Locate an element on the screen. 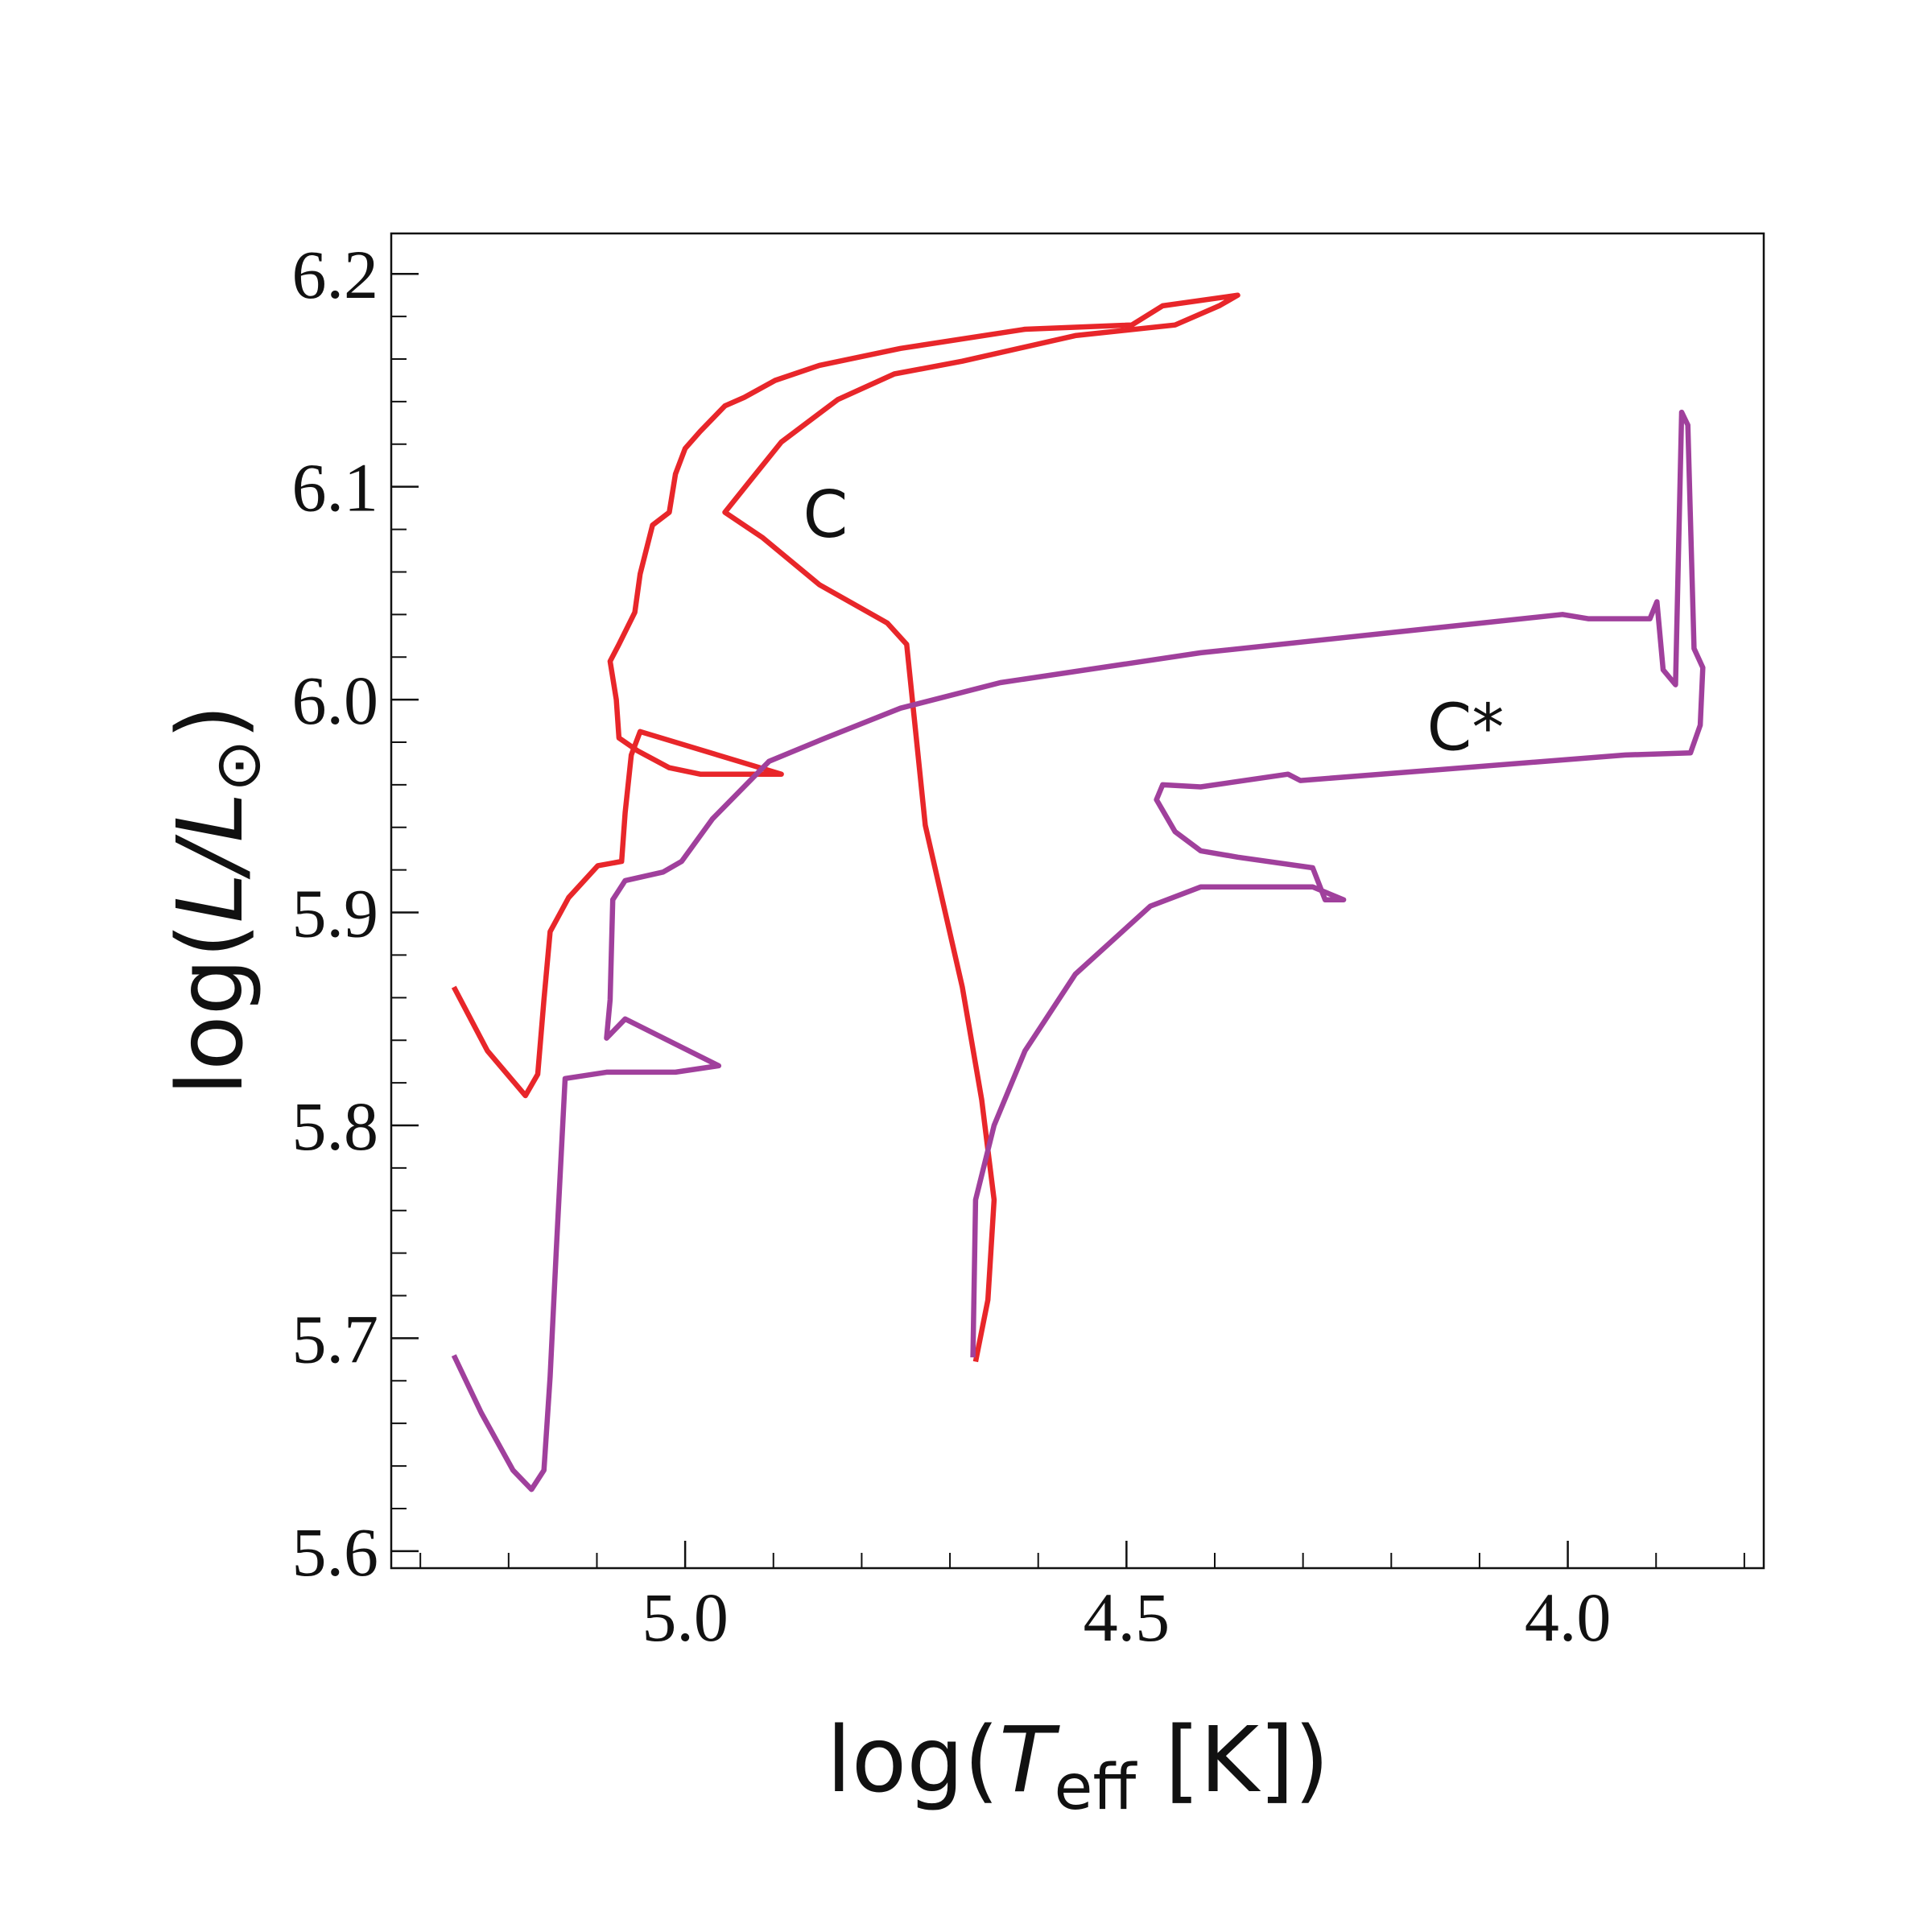 This screenshot has height=1932, width=1932. x-label-part: log( is located at coordinates (913, 1760).